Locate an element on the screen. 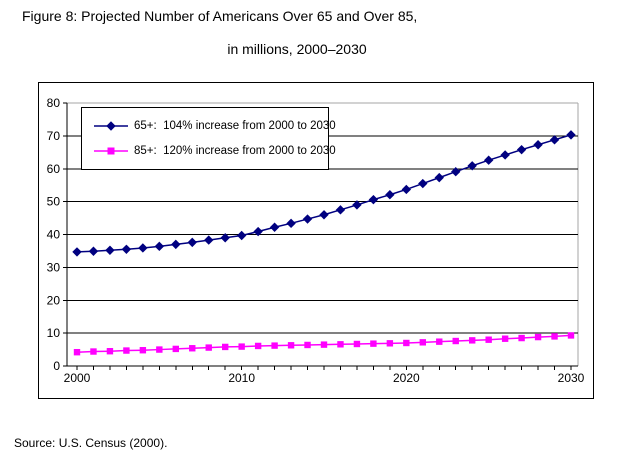  y-tick-label: 10 is located at coordinates (54, 333).